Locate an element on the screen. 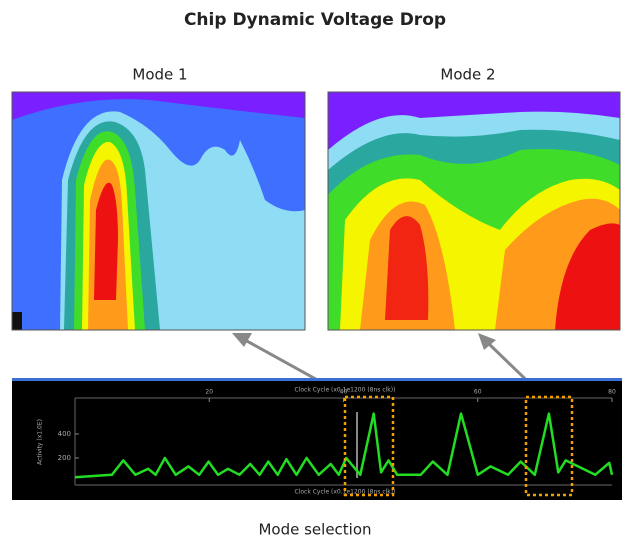 The height and width of the screenshot is (550, 630). panel-label: Mode 2 is located at coordinates (467, 75).